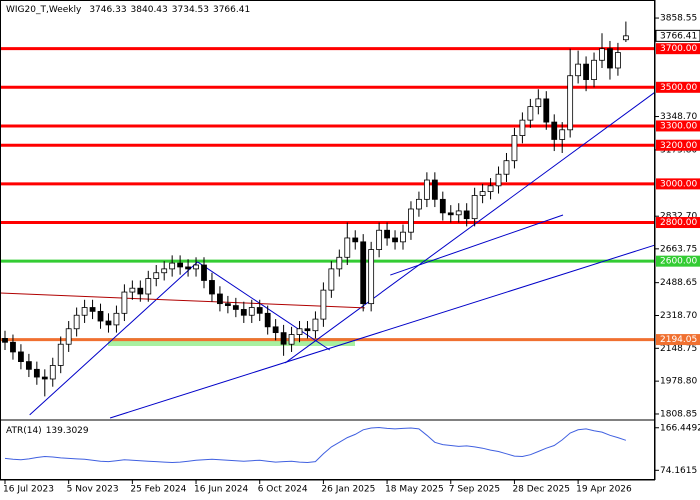  I want to click on y-tick-label: 3858.55, so click(678, 19).